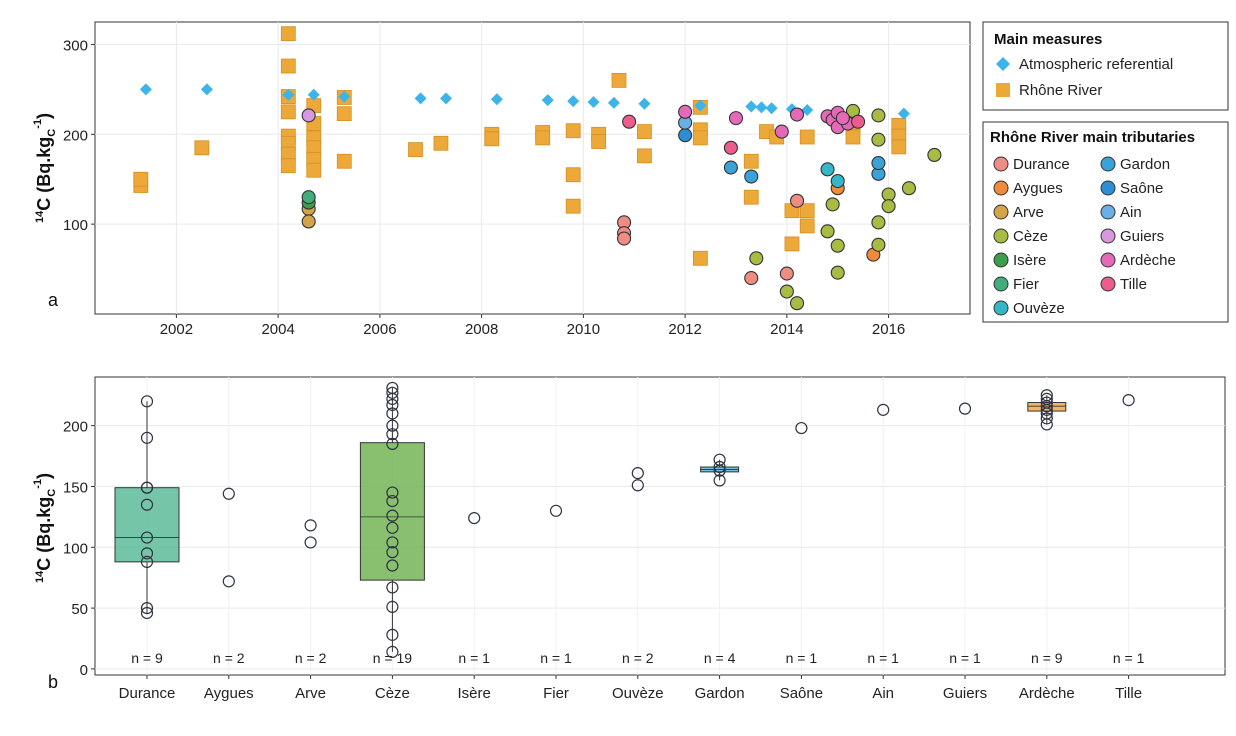  Describe the element at coordinates (1038, 188) in the screenshot. I see `legend-tributary-label: Aygues` at that location.